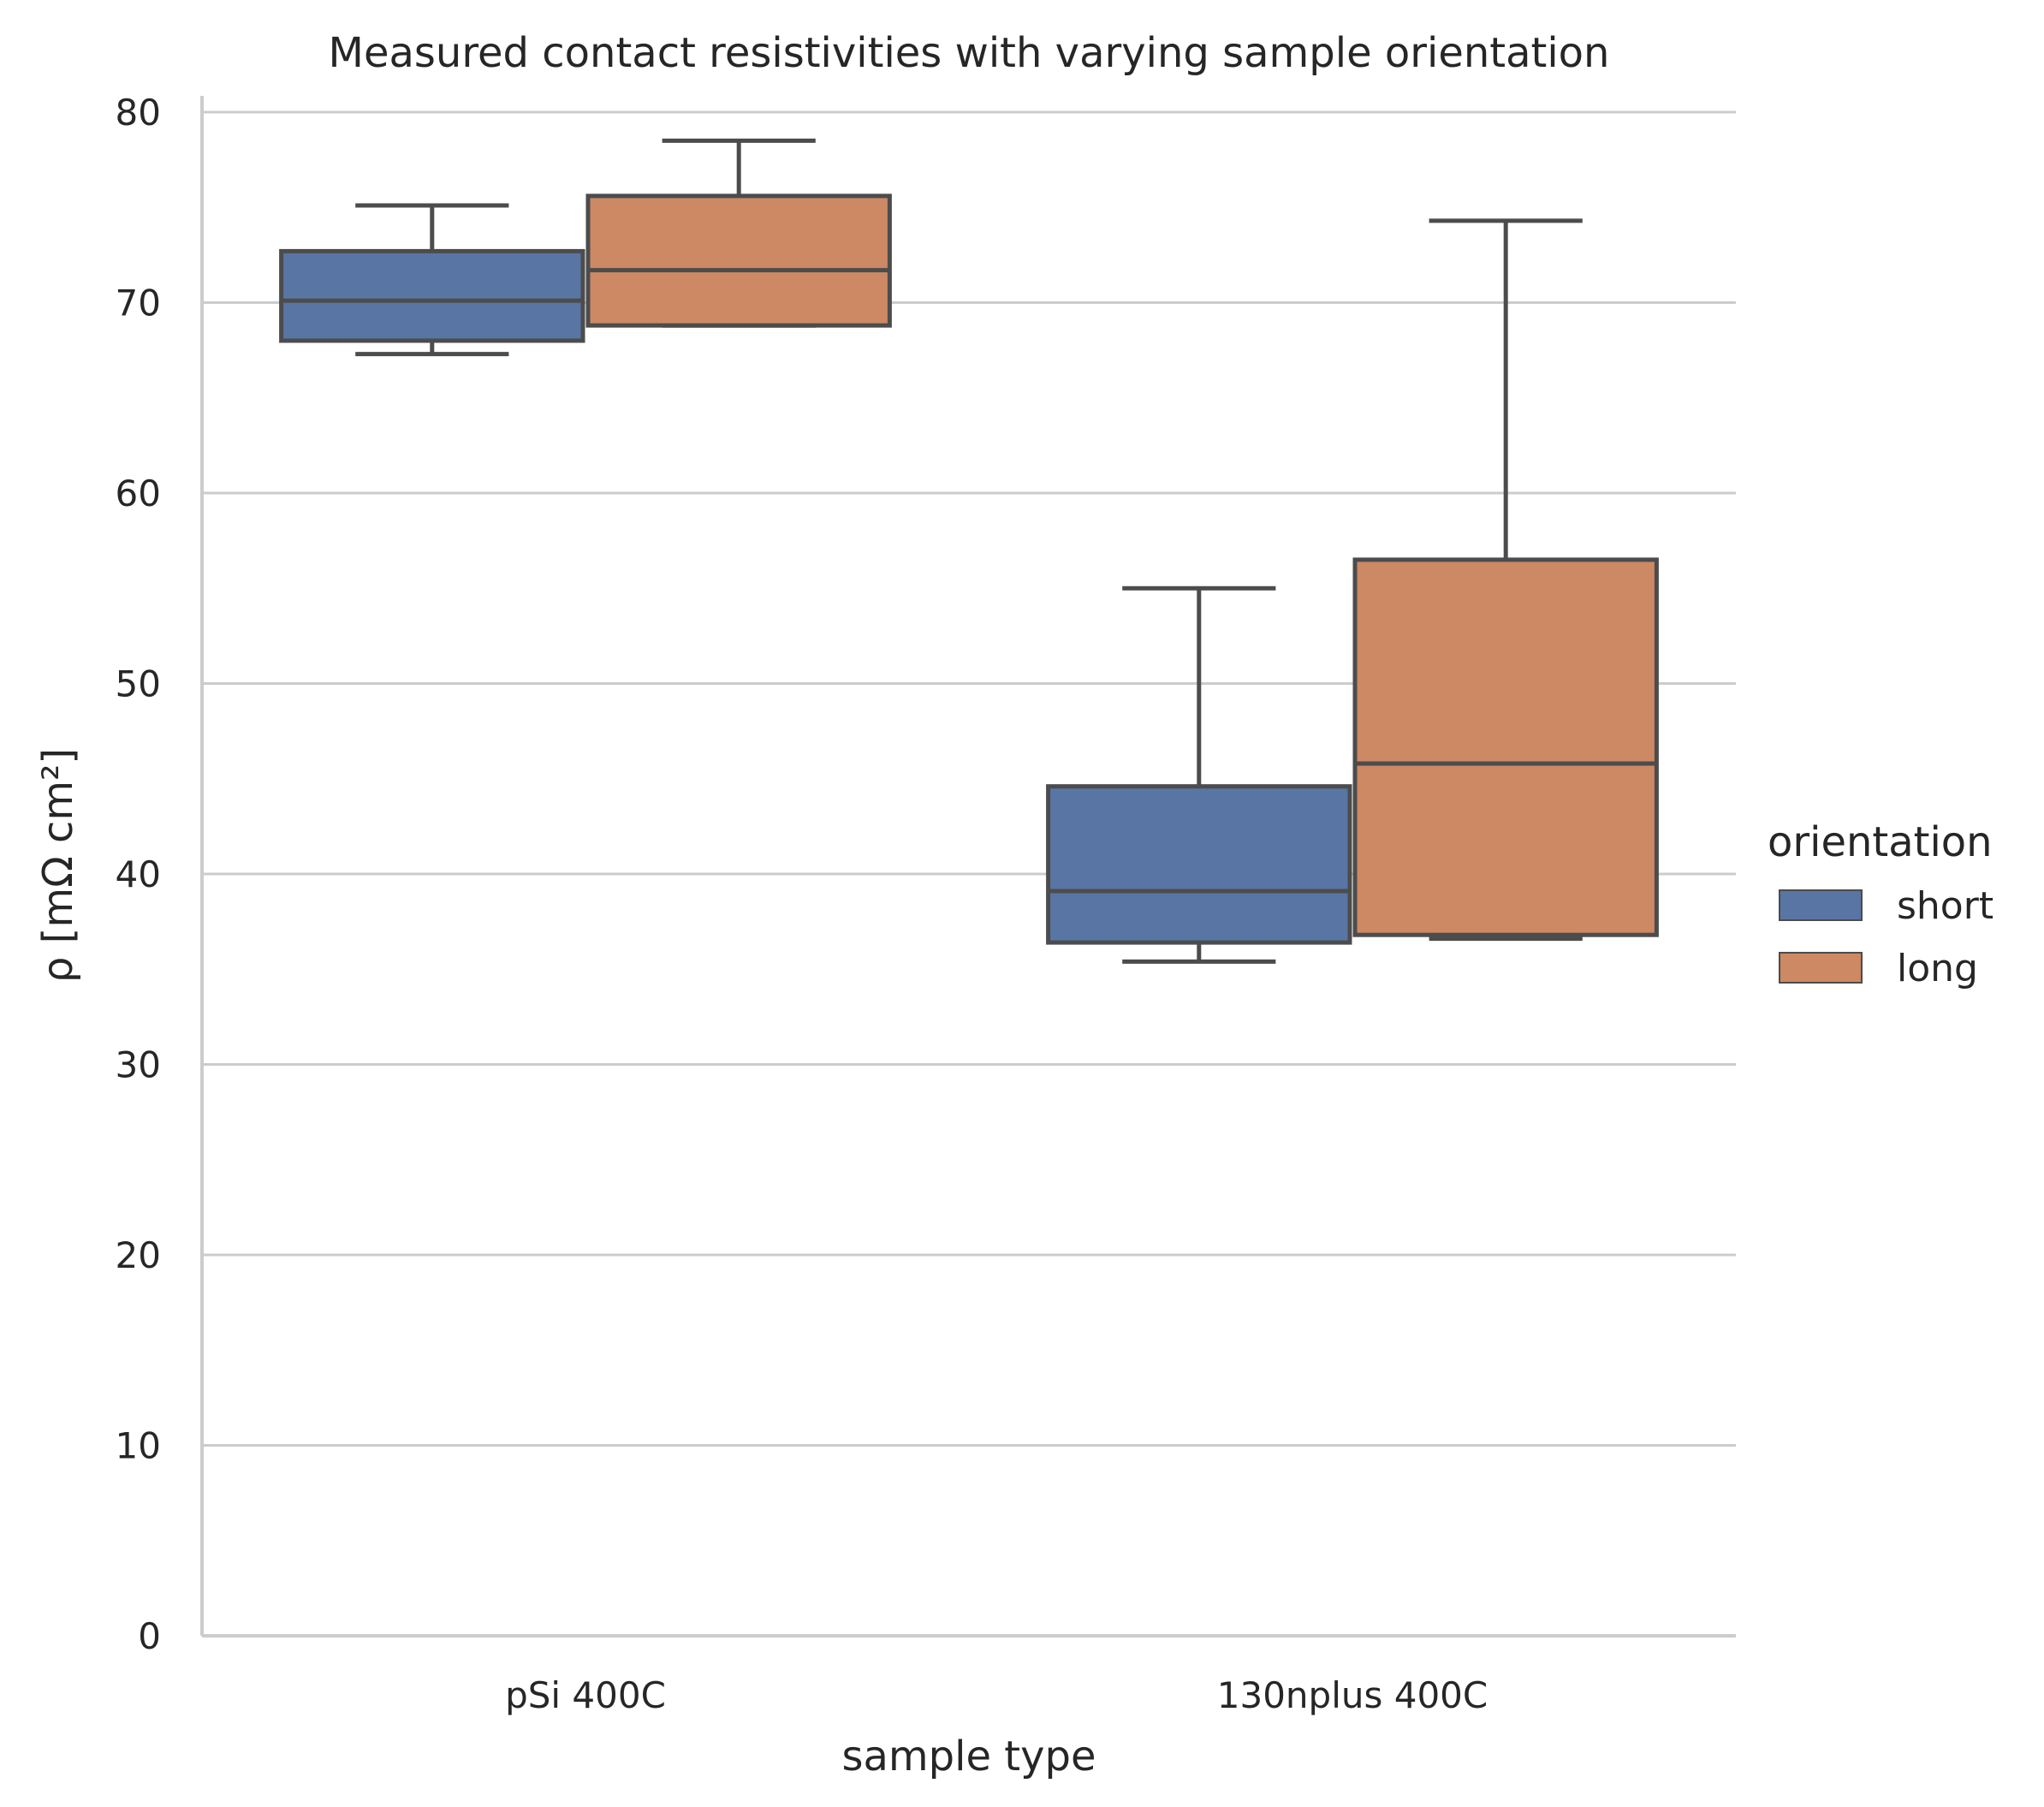  What do you see at coordinates (585, 1695) in the screenshot?
I see `x-tick-label: pSi 400C` at bounding box center [585, 1695].